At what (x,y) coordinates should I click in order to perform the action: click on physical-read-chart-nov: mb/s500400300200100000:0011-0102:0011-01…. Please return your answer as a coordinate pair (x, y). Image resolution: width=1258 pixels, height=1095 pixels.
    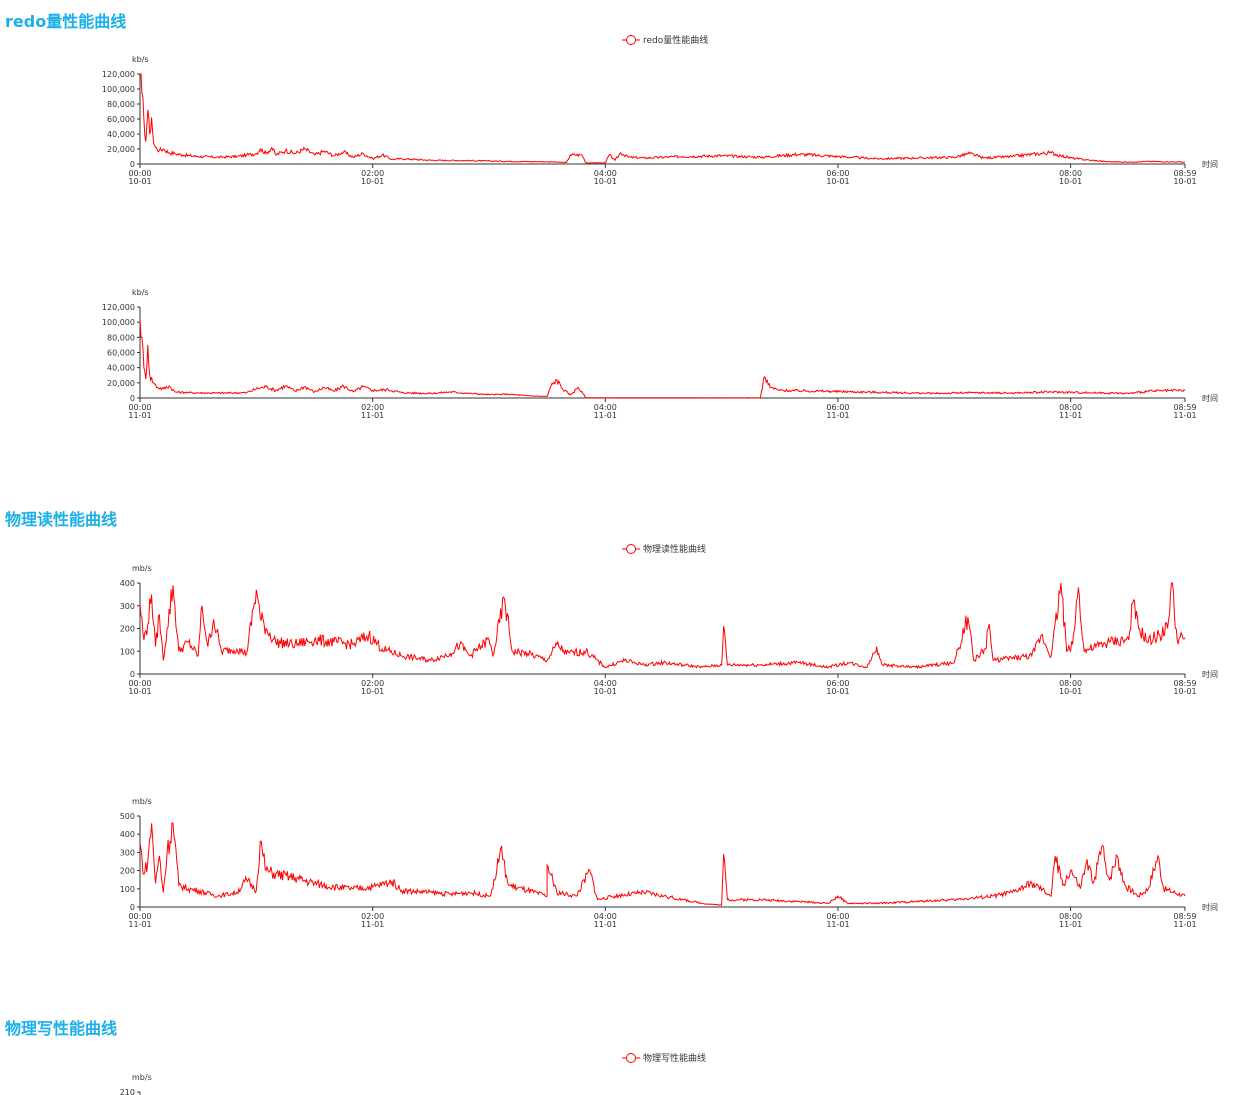
    Looking at the image, I should click on (669, 863).